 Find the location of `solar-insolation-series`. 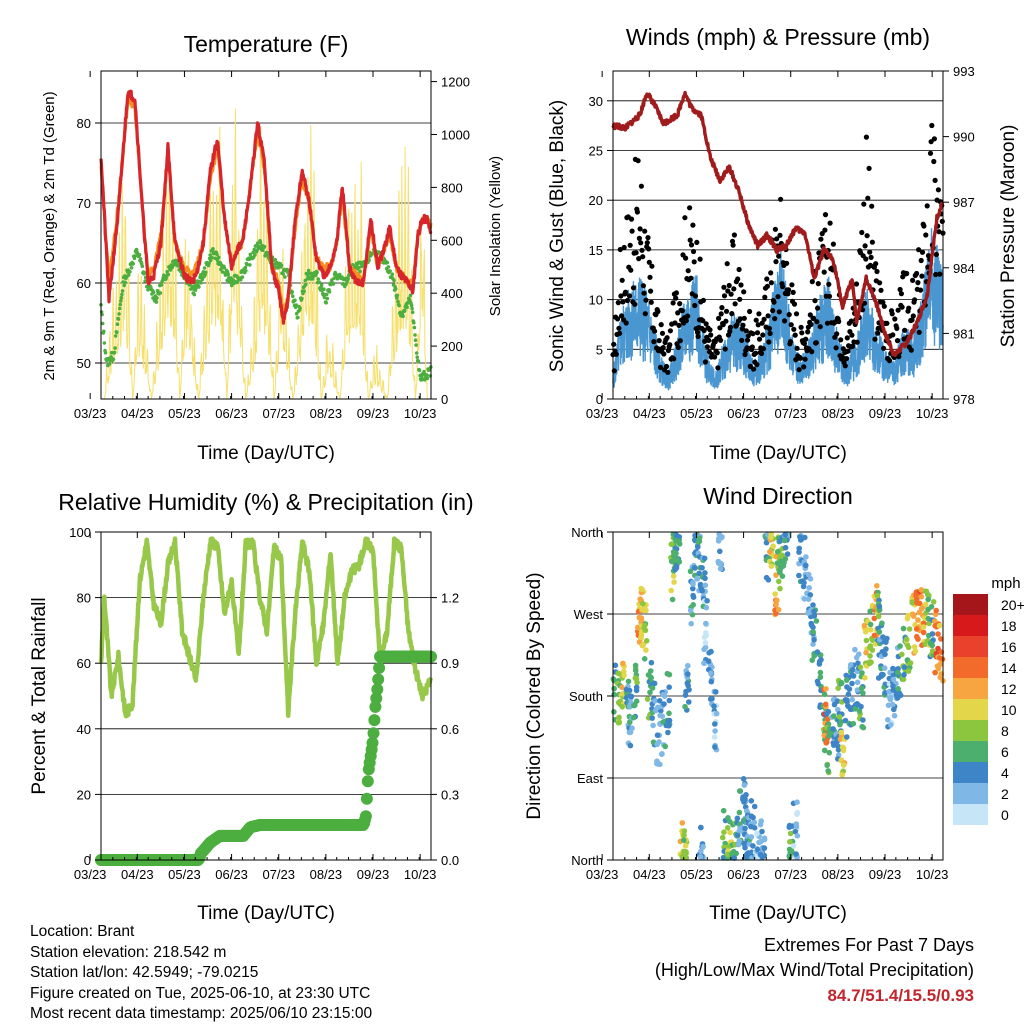

solar-insolation-series is located at coordinates (266, 254).